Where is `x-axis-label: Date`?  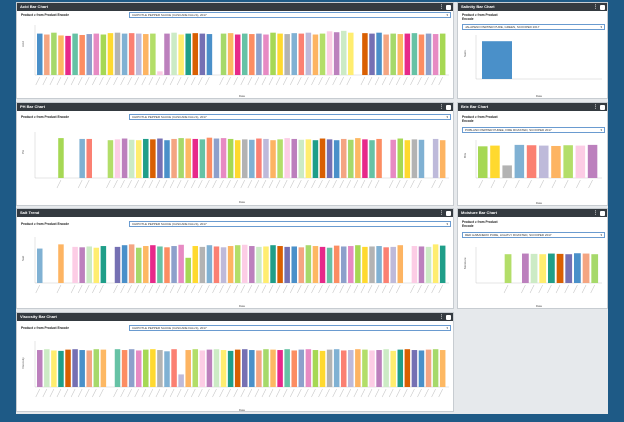 x-axis-label: Date is located at coordinates (242, 306).